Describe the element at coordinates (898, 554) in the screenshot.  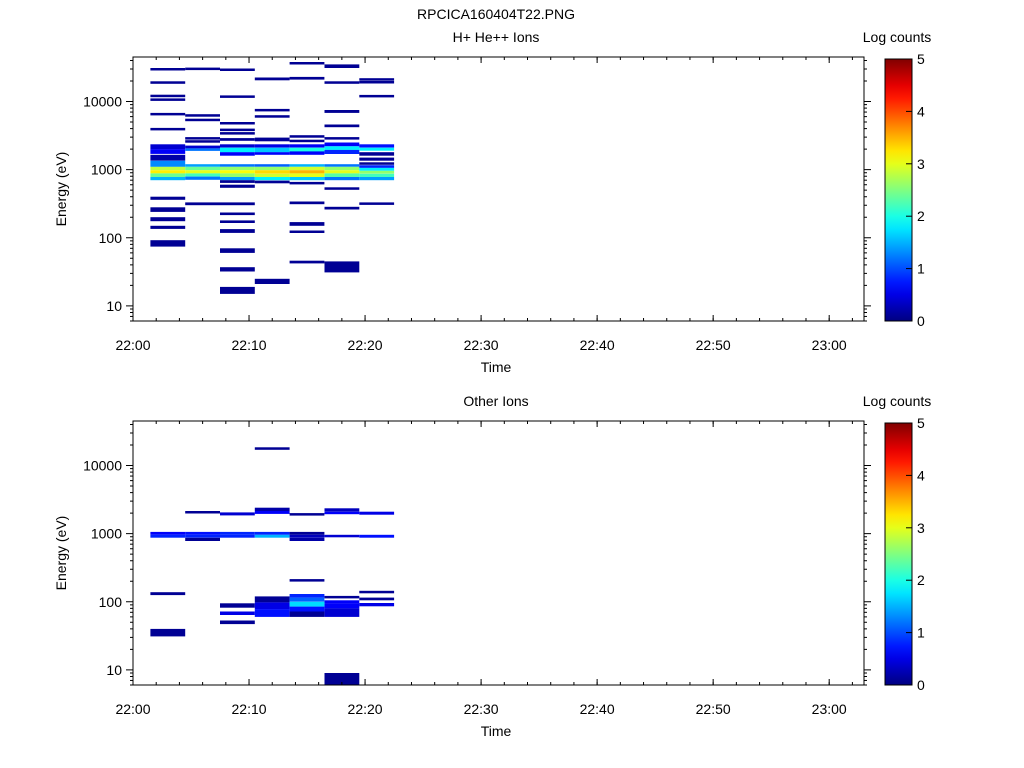
I see `colorbar-scale` at that location.